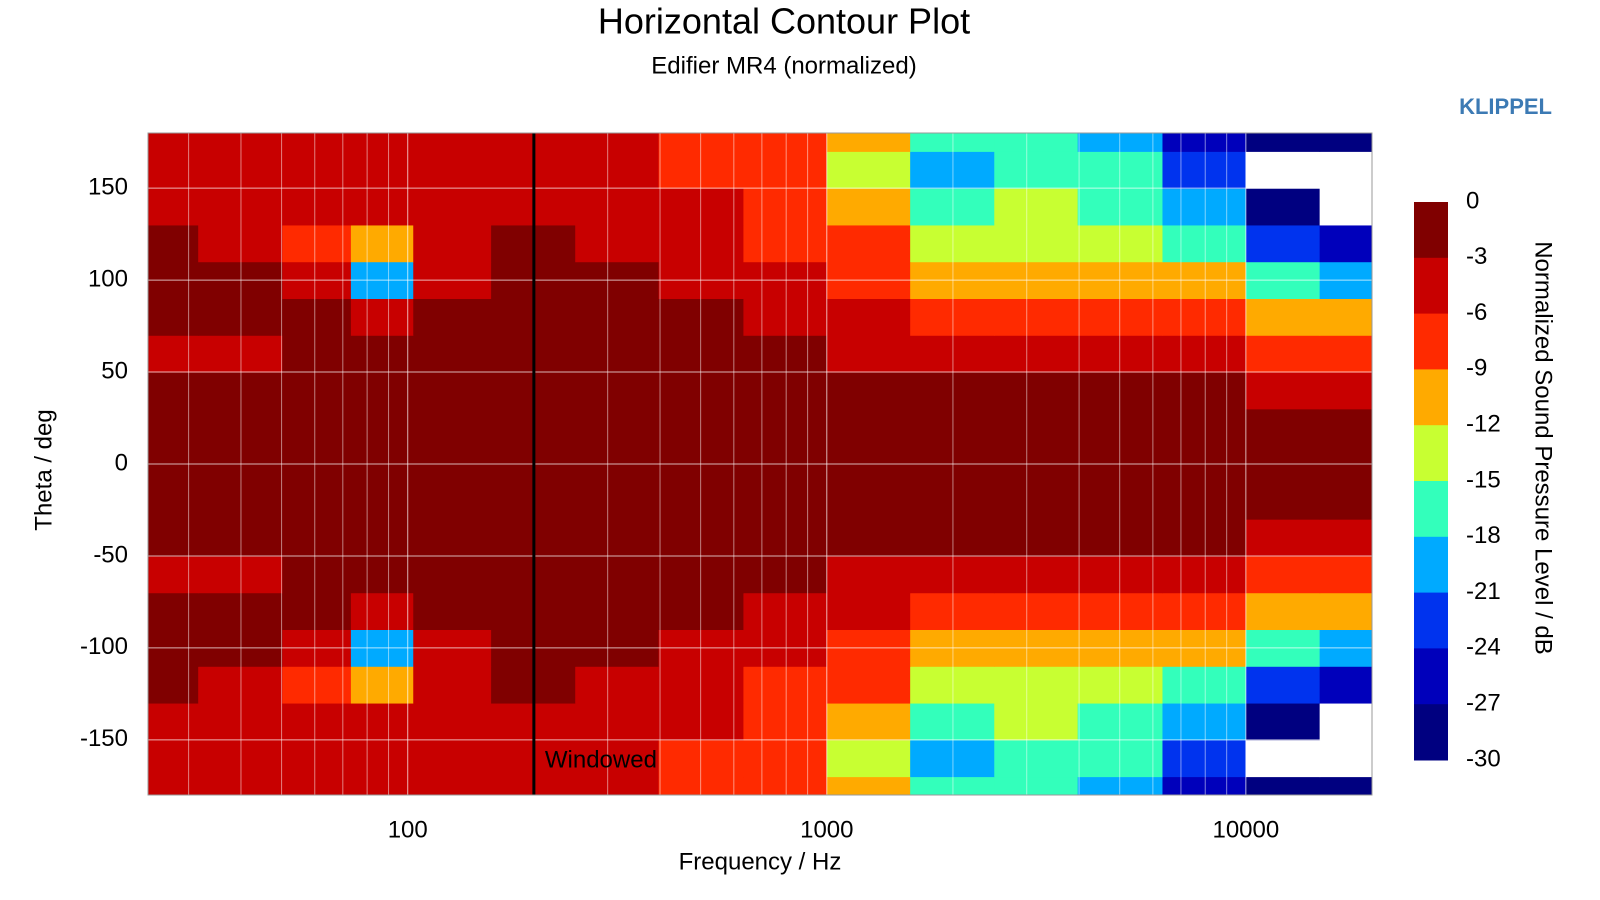  Describe the element at coordinates (760, 861) in the screenshot. I see `x-axis-label: Frequency / Hz` at that location.